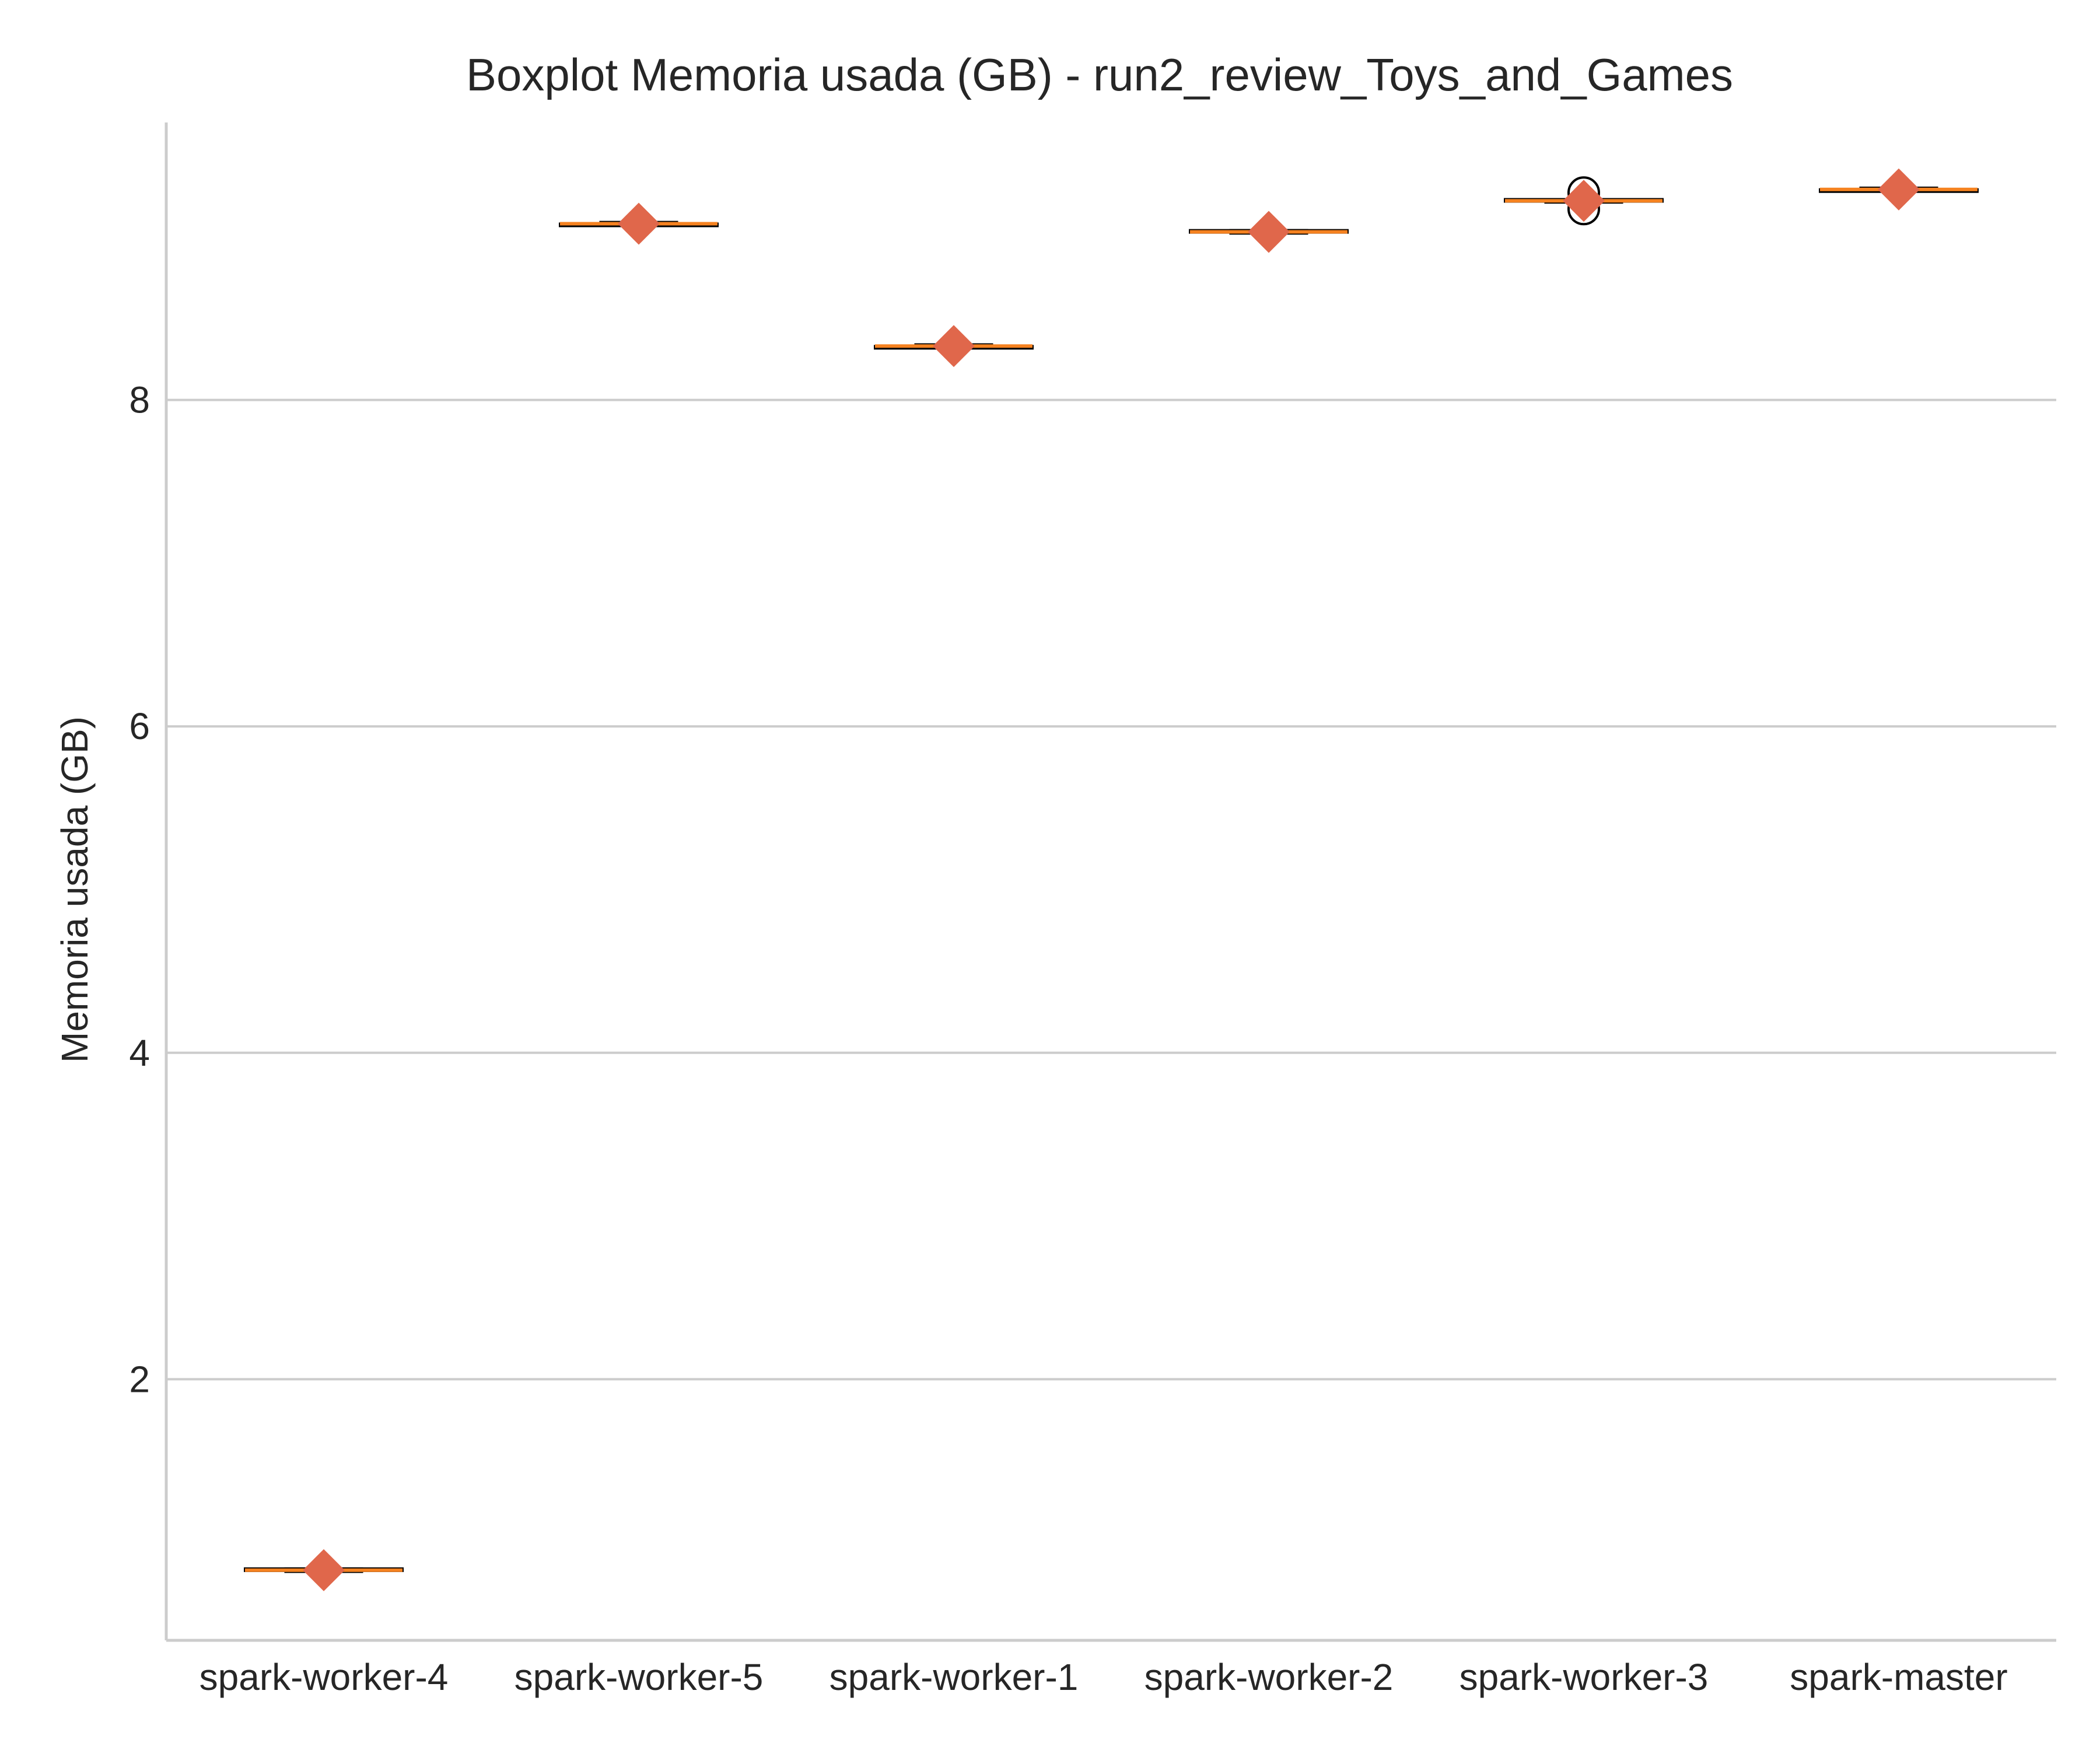  I want to click on y-tick-labels: 2 4 6 8, so click(139, 890).